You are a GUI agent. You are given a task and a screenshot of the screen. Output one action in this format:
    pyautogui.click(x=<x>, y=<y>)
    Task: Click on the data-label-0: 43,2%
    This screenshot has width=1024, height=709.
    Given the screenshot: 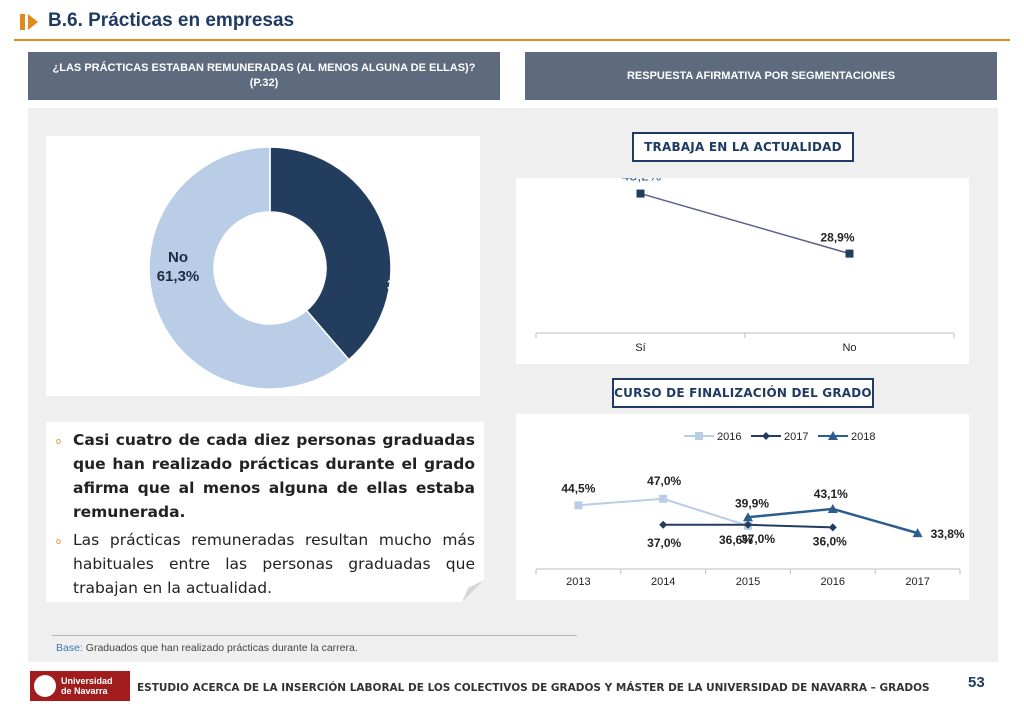 What is the action you would take?
    pyautogui.click(x=642, y=181)
    